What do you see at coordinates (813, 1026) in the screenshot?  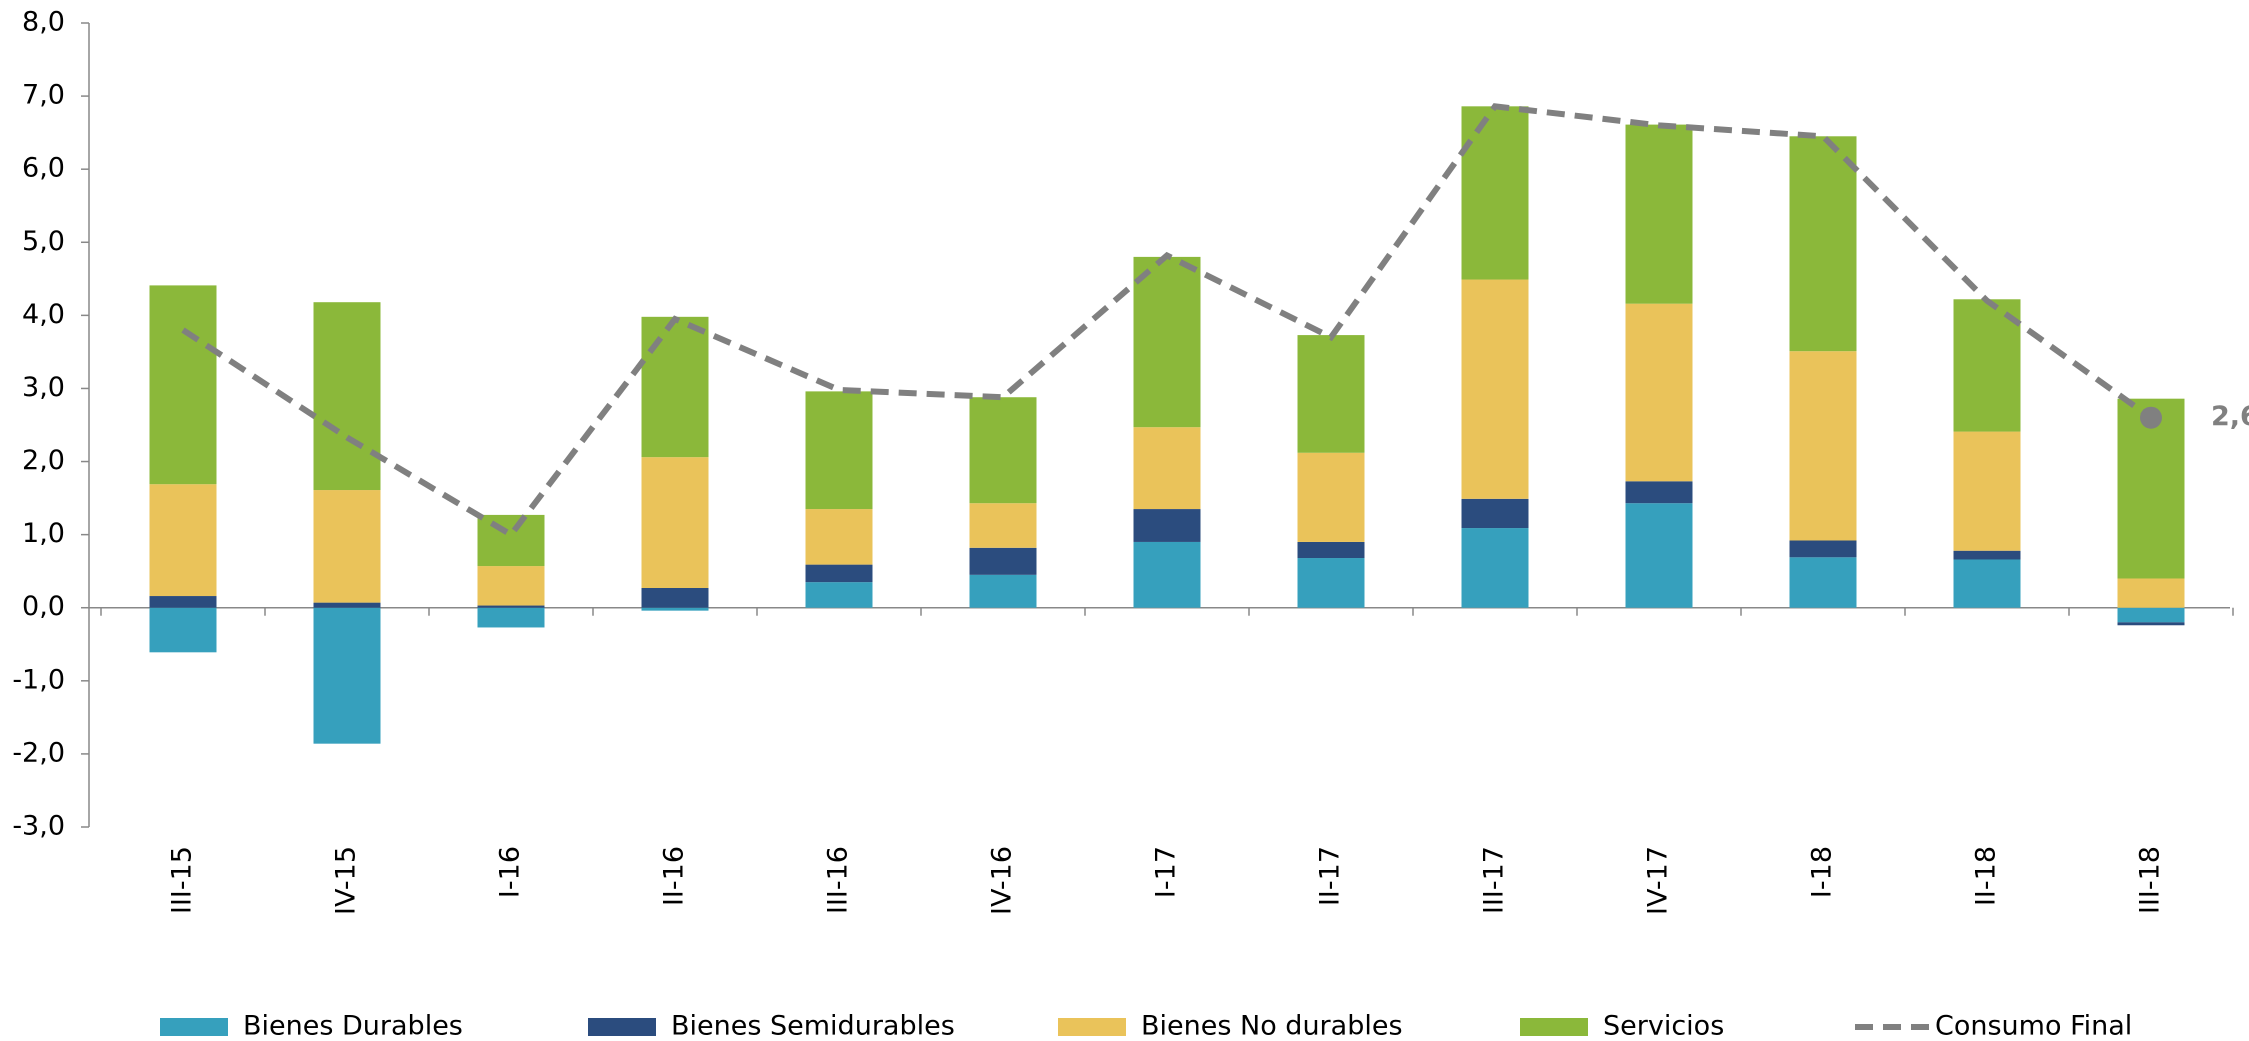 I see `legend-label: Bienes Semidurables` at bounding box center [813, 1026].